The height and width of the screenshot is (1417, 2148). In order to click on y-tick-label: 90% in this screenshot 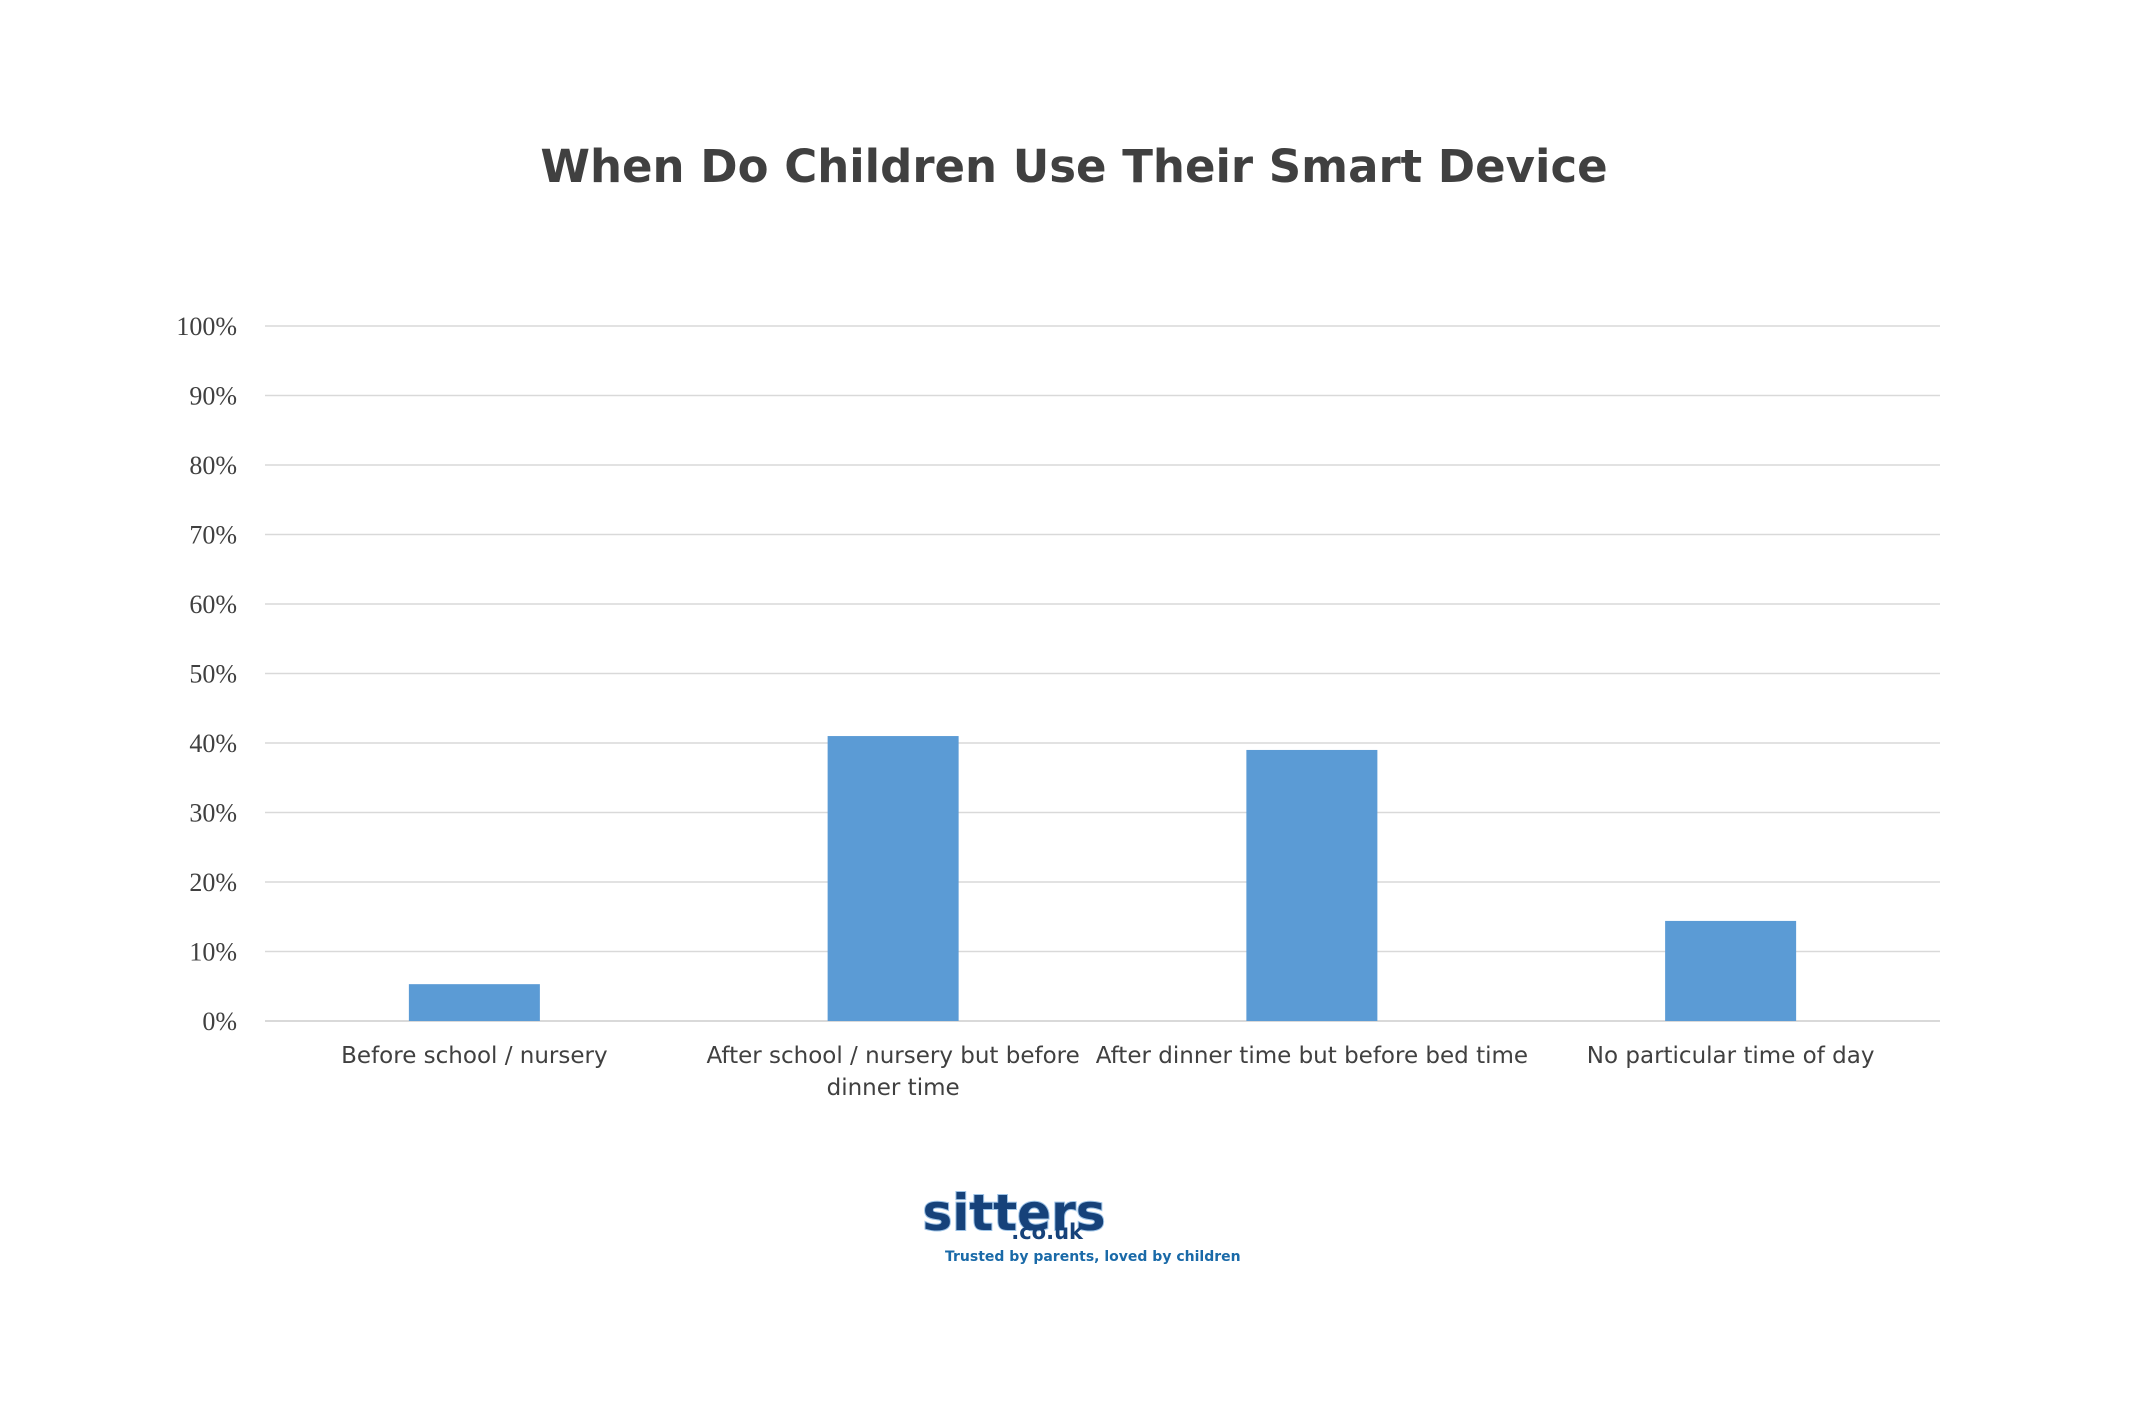, I will do `click(213, 396)`.